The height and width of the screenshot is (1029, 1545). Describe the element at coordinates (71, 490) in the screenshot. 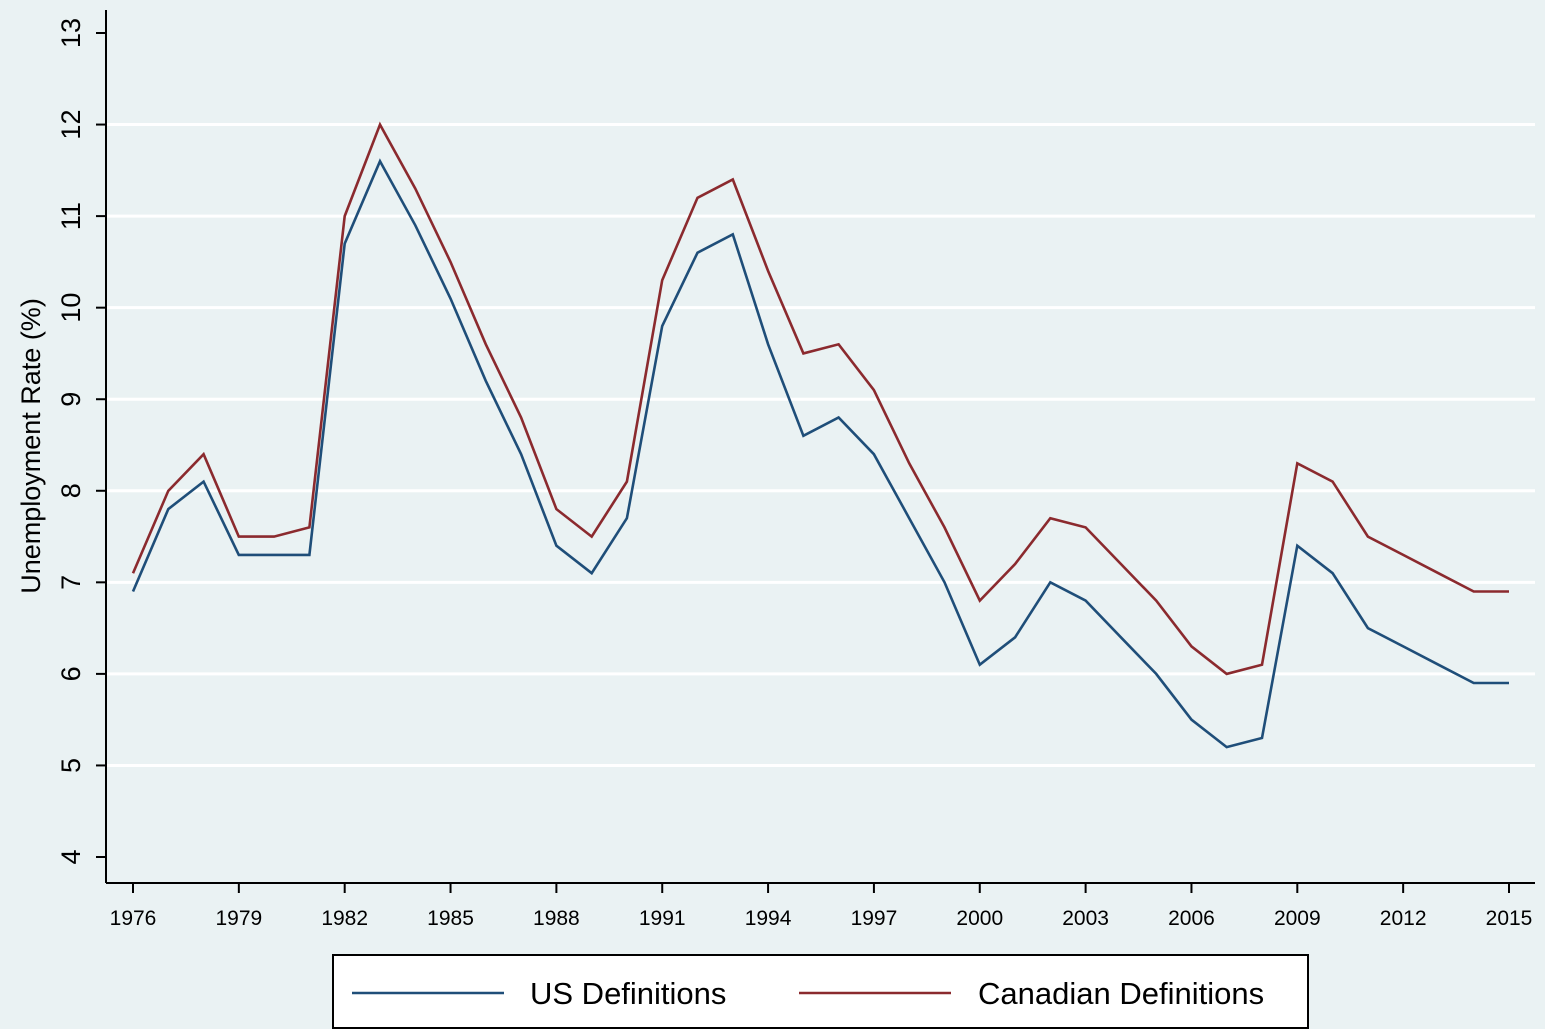

I see `y-tick-label: 8` at that location.